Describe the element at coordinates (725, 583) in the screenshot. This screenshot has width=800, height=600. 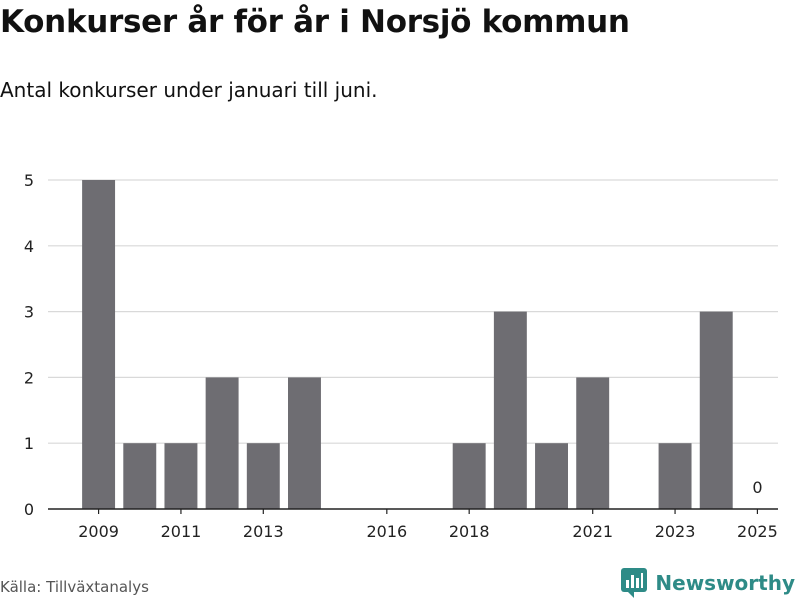
I see `brand-name: Newsworthy` at that location.